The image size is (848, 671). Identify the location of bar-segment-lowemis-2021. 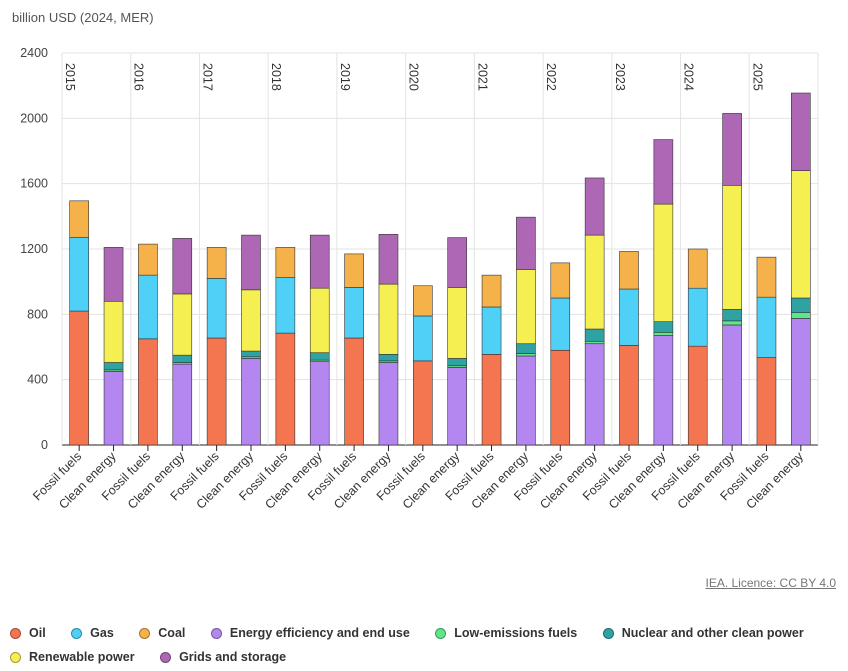
(526, 355).